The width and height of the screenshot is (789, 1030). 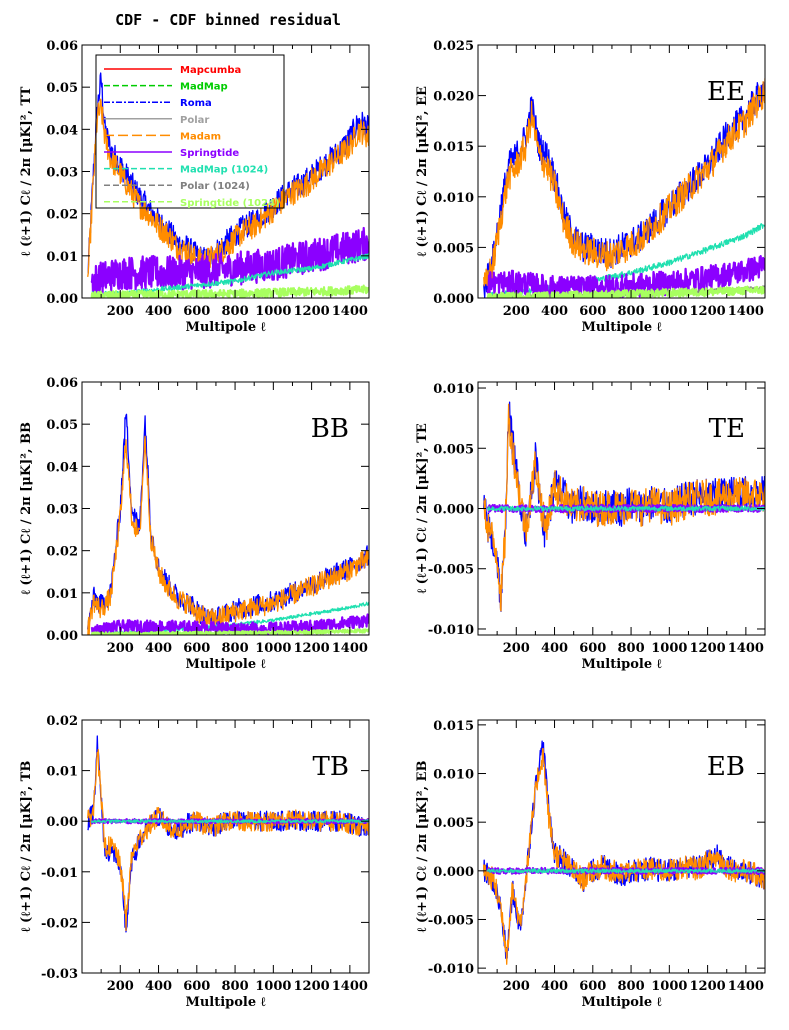 What do you see at coordinates (422, 172) in the screenshot?
I see `y-axis-label: ℓ (ℓ+1) Cℓ / 2π [μK]², EE` at bounding box center [422, 172].